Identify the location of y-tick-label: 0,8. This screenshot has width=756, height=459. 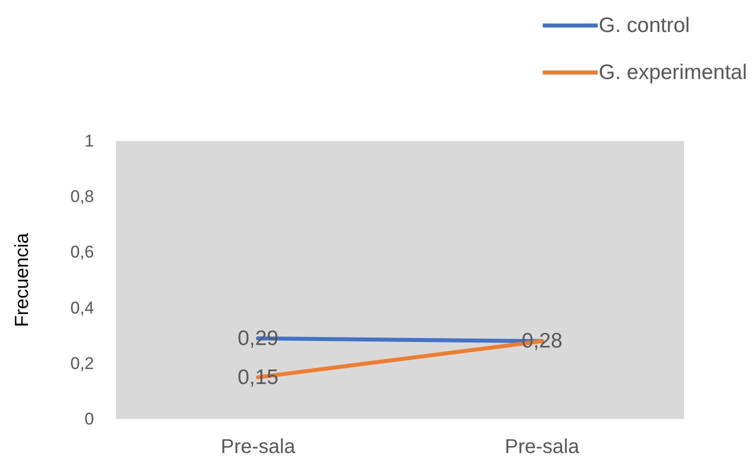
(82, 196).